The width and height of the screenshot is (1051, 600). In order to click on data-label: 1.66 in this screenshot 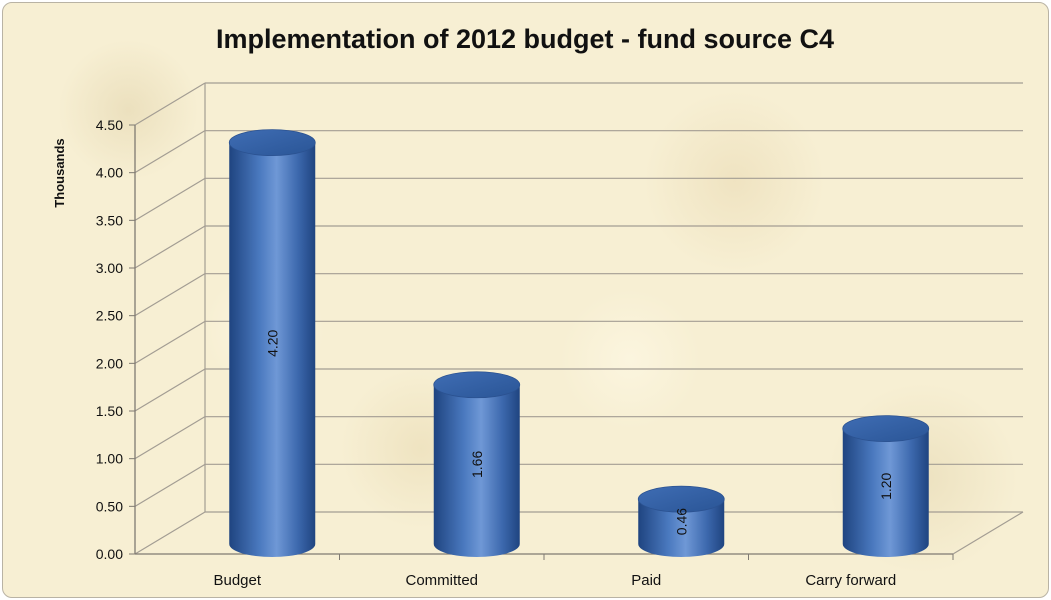, I will do `click(477, 464)`.